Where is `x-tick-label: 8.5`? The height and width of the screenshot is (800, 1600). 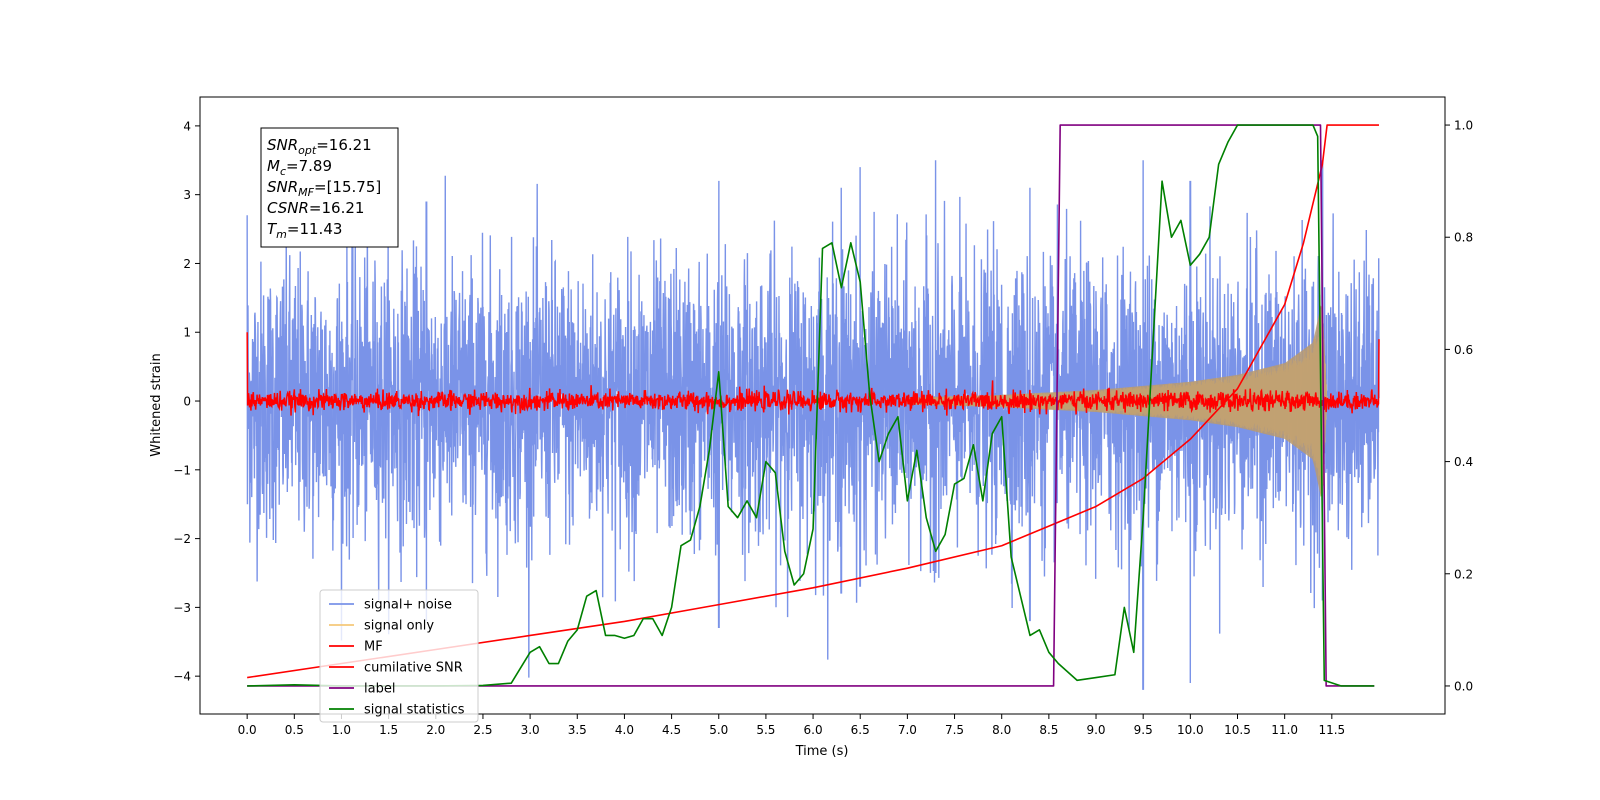
x-tick-label: 8.5 is located at coordinates (1048, 730).